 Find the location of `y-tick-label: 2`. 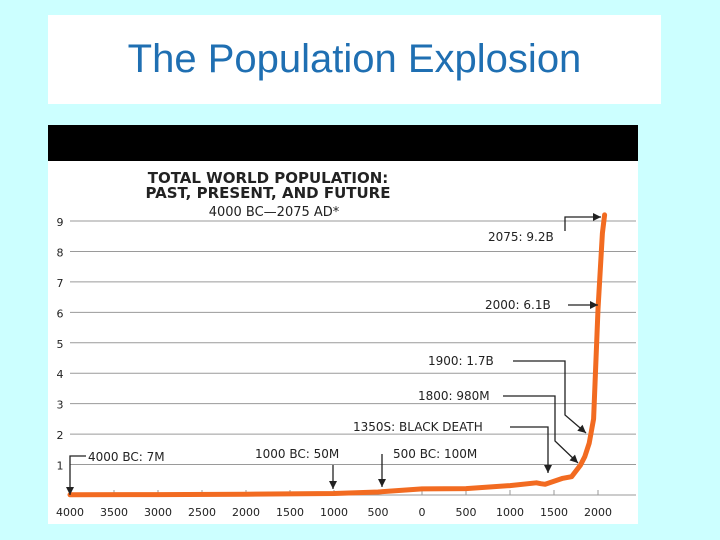

y-tick-label: 2 is located at coordinates (60, 435).